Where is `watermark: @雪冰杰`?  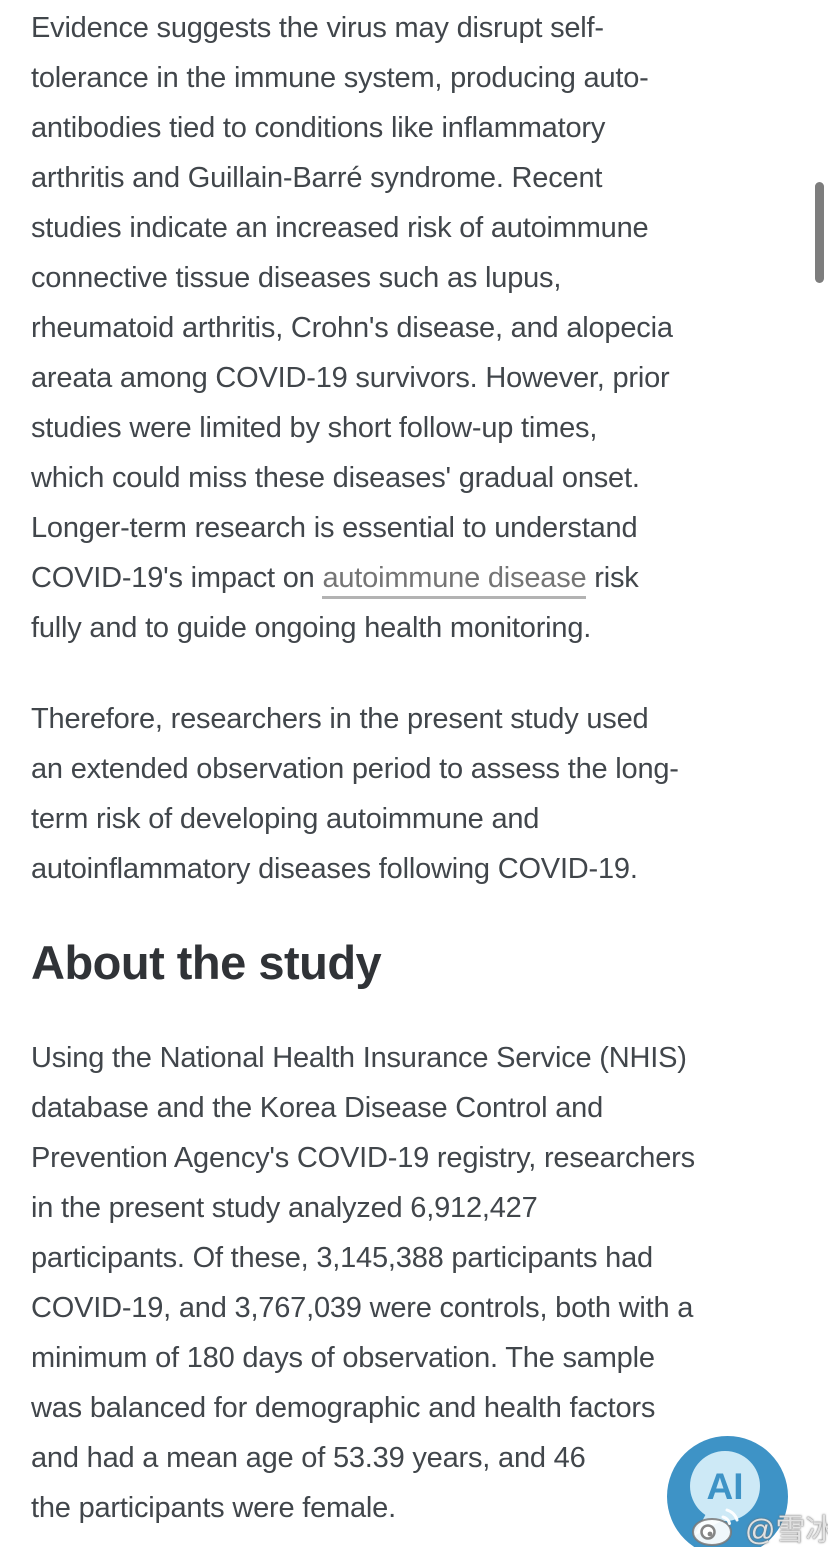 watermark: @雪冰杰 is located at coordinates (759, 1526).